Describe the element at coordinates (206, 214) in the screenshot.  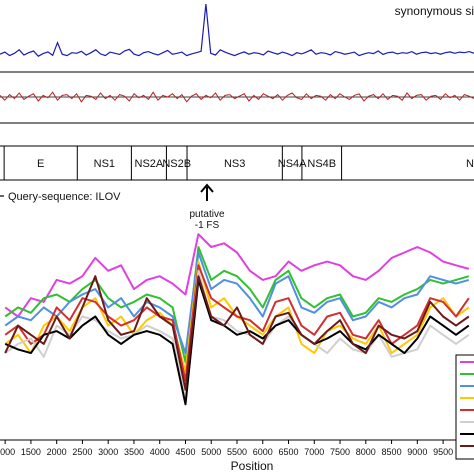
I see `annotation-line1: putative` at that location.